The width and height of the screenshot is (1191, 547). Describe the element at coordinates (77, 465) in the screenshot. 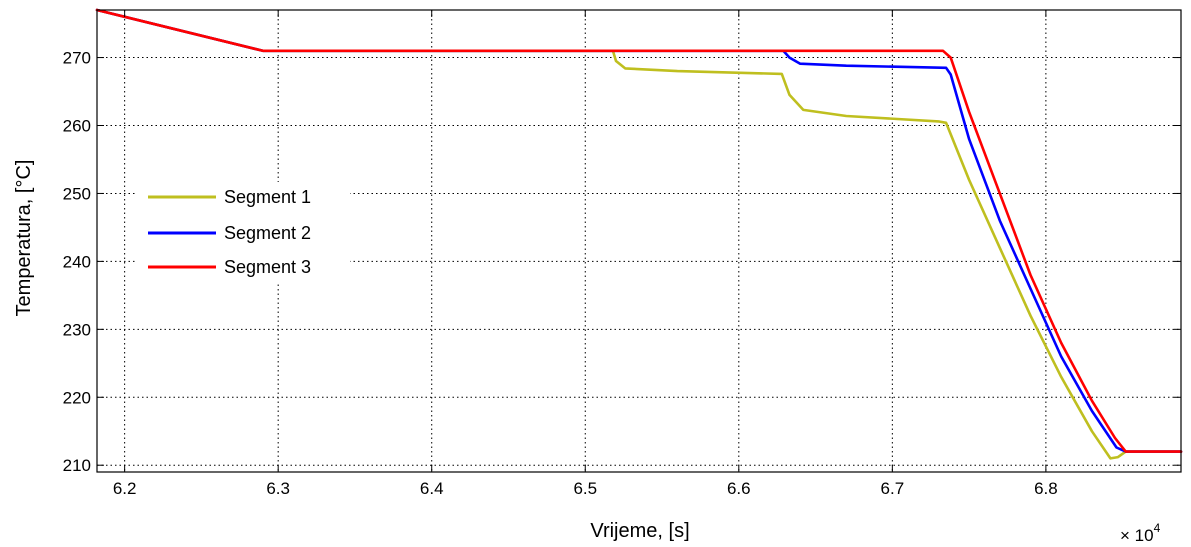

I see `y-tick-label: 210` at that location.